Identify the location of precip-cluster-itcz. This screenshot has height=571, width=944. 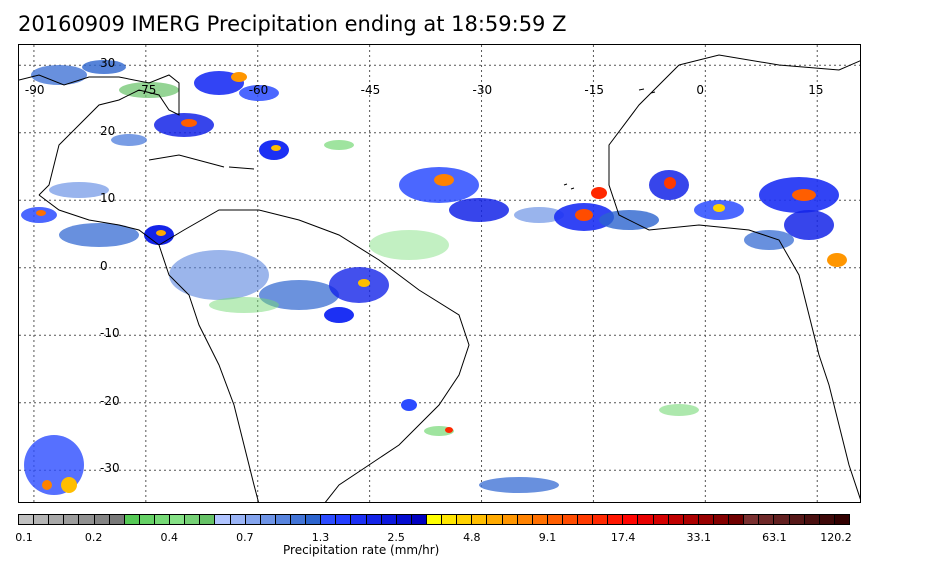
(529, 199).